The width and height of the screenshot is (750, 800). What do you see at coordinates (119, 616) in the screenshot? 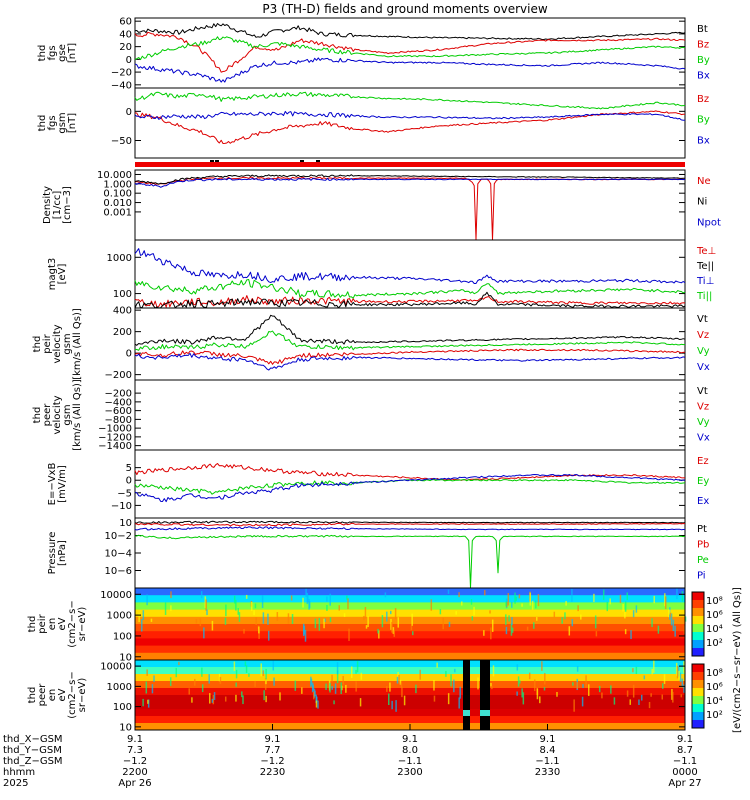
I see `y-tick-label: 1000` at bounding box center [119, 616].